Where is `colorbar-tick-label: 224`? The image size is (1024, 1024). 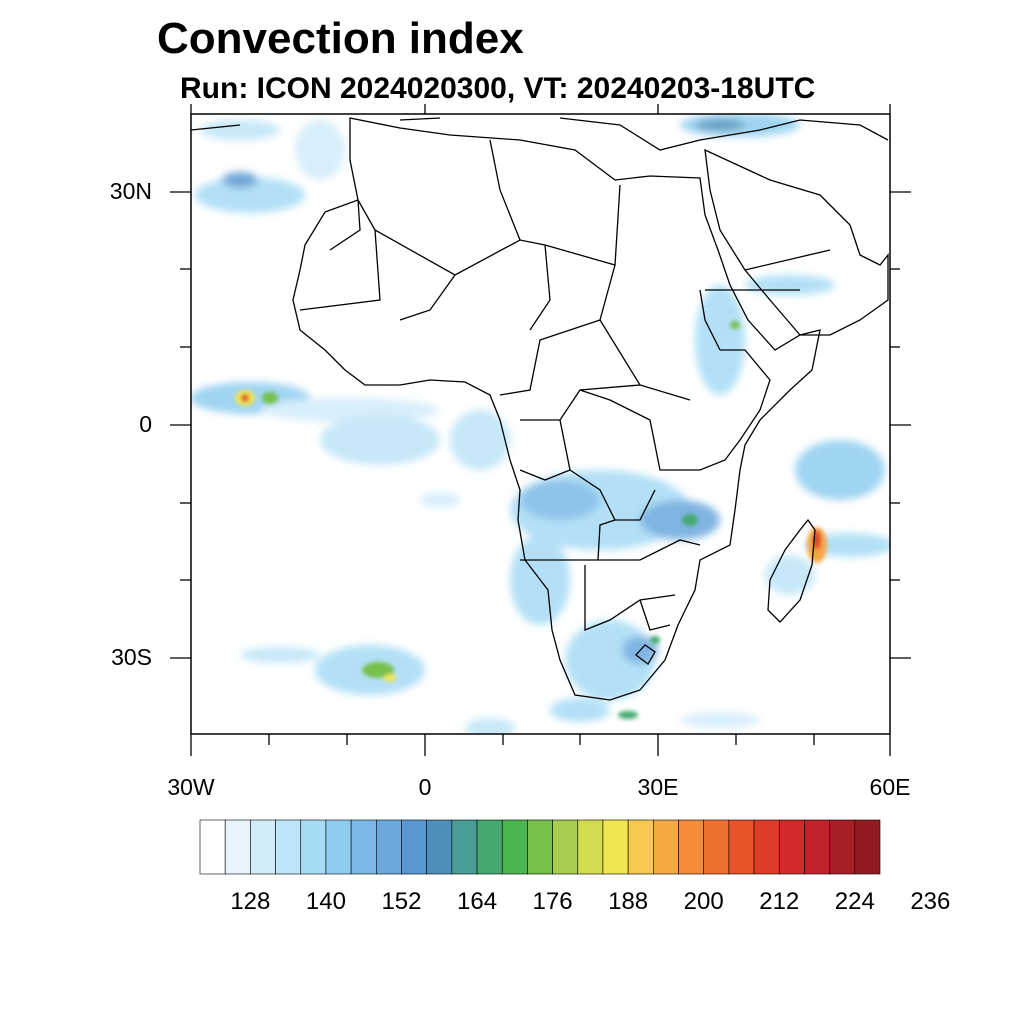 colorbar-tick-label: 224 is located at coordinates (854, 901).